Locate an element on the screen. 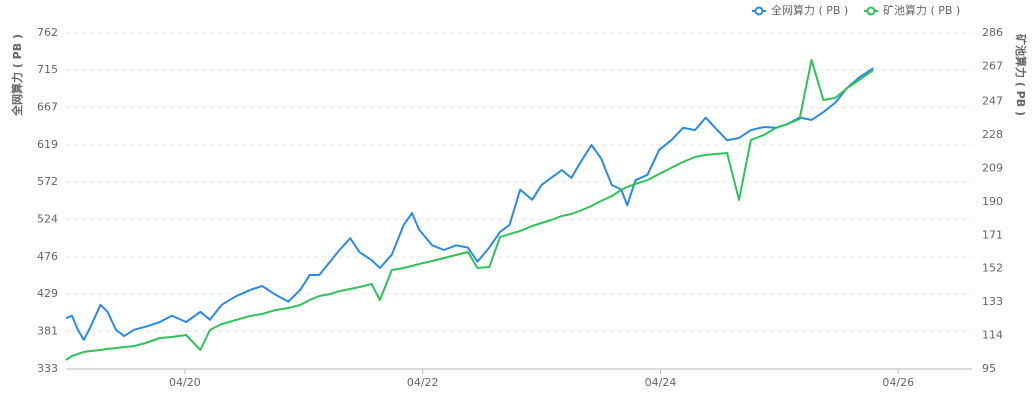 This screenshot has width=1035, height=416. y-tick-label: 762 is located at coordinates (47, 32).